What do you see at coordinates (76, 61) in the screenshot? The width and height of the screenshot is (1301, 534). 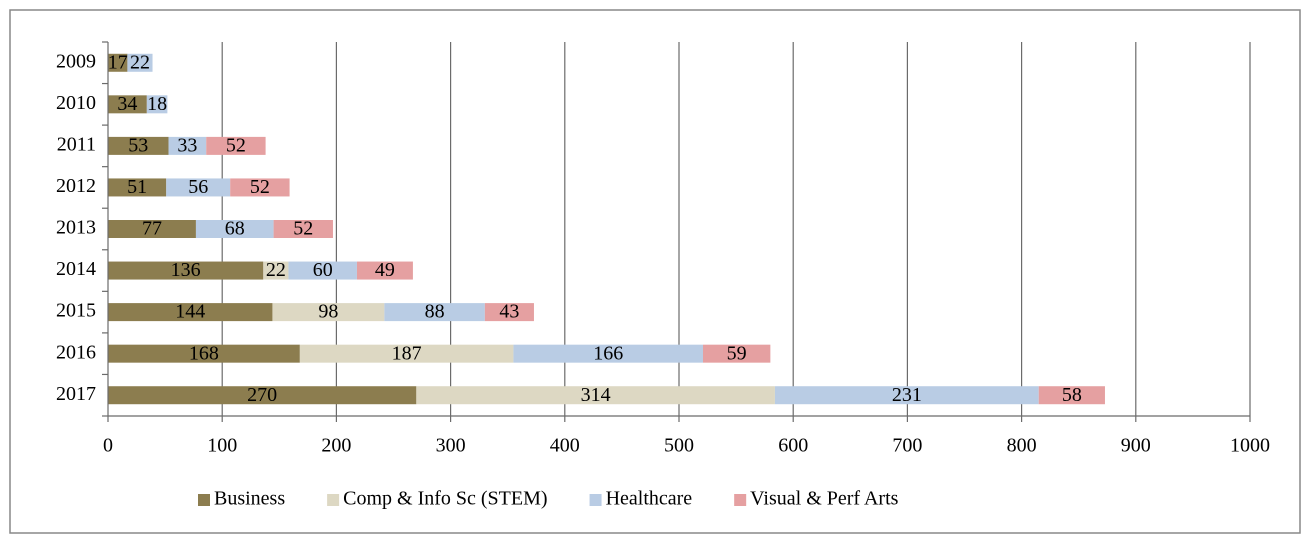 I see `y-tick-label: 2009` at bounding box center [76, 61].